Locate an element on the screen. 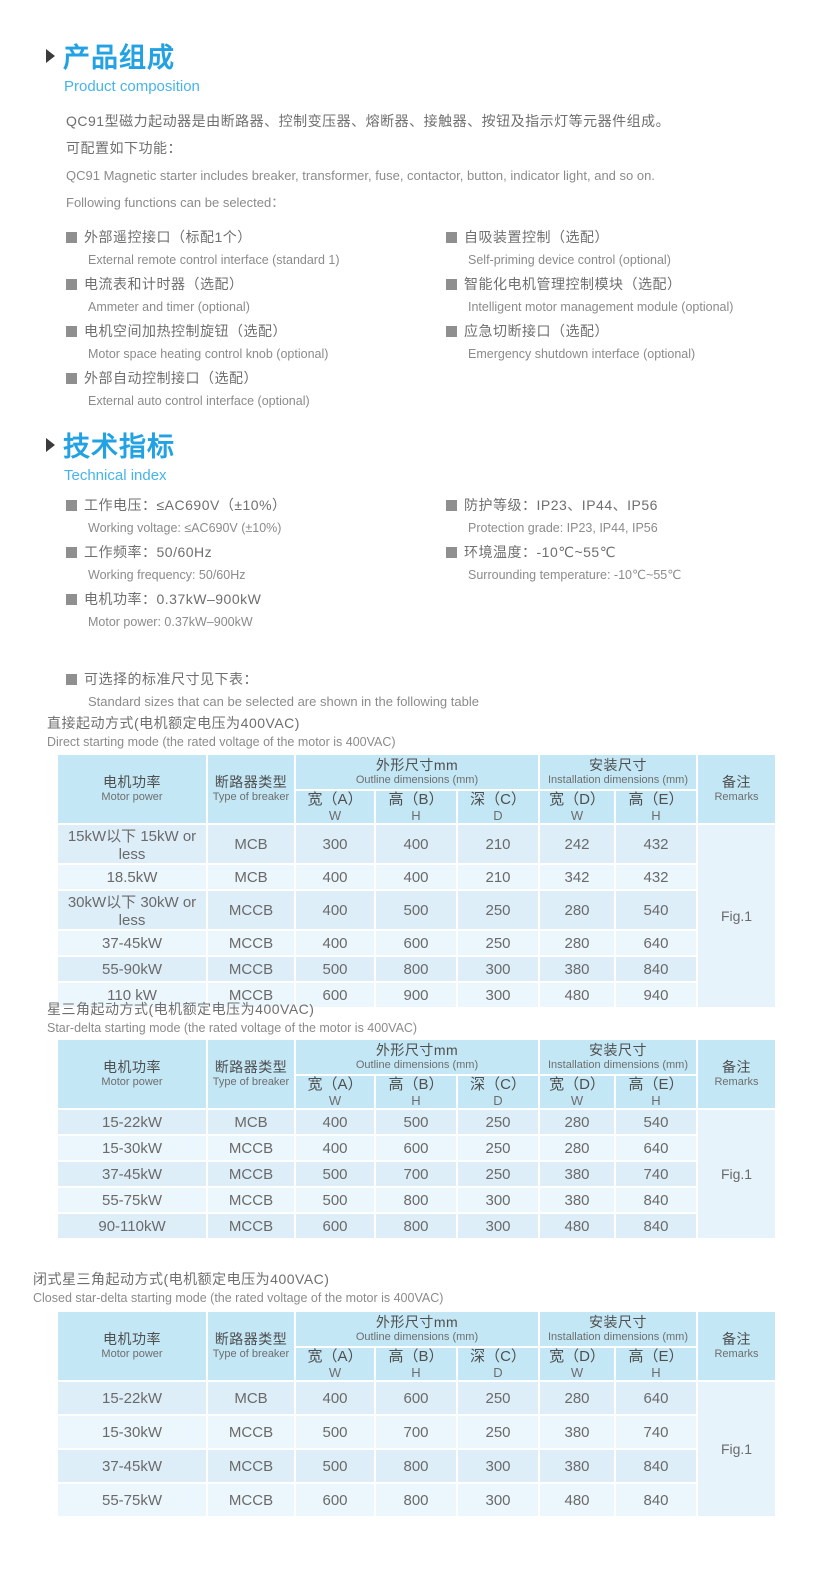  table-row: 55-90kW MCCB 500 800 300 380 840 is located at coordinates (416, 969).